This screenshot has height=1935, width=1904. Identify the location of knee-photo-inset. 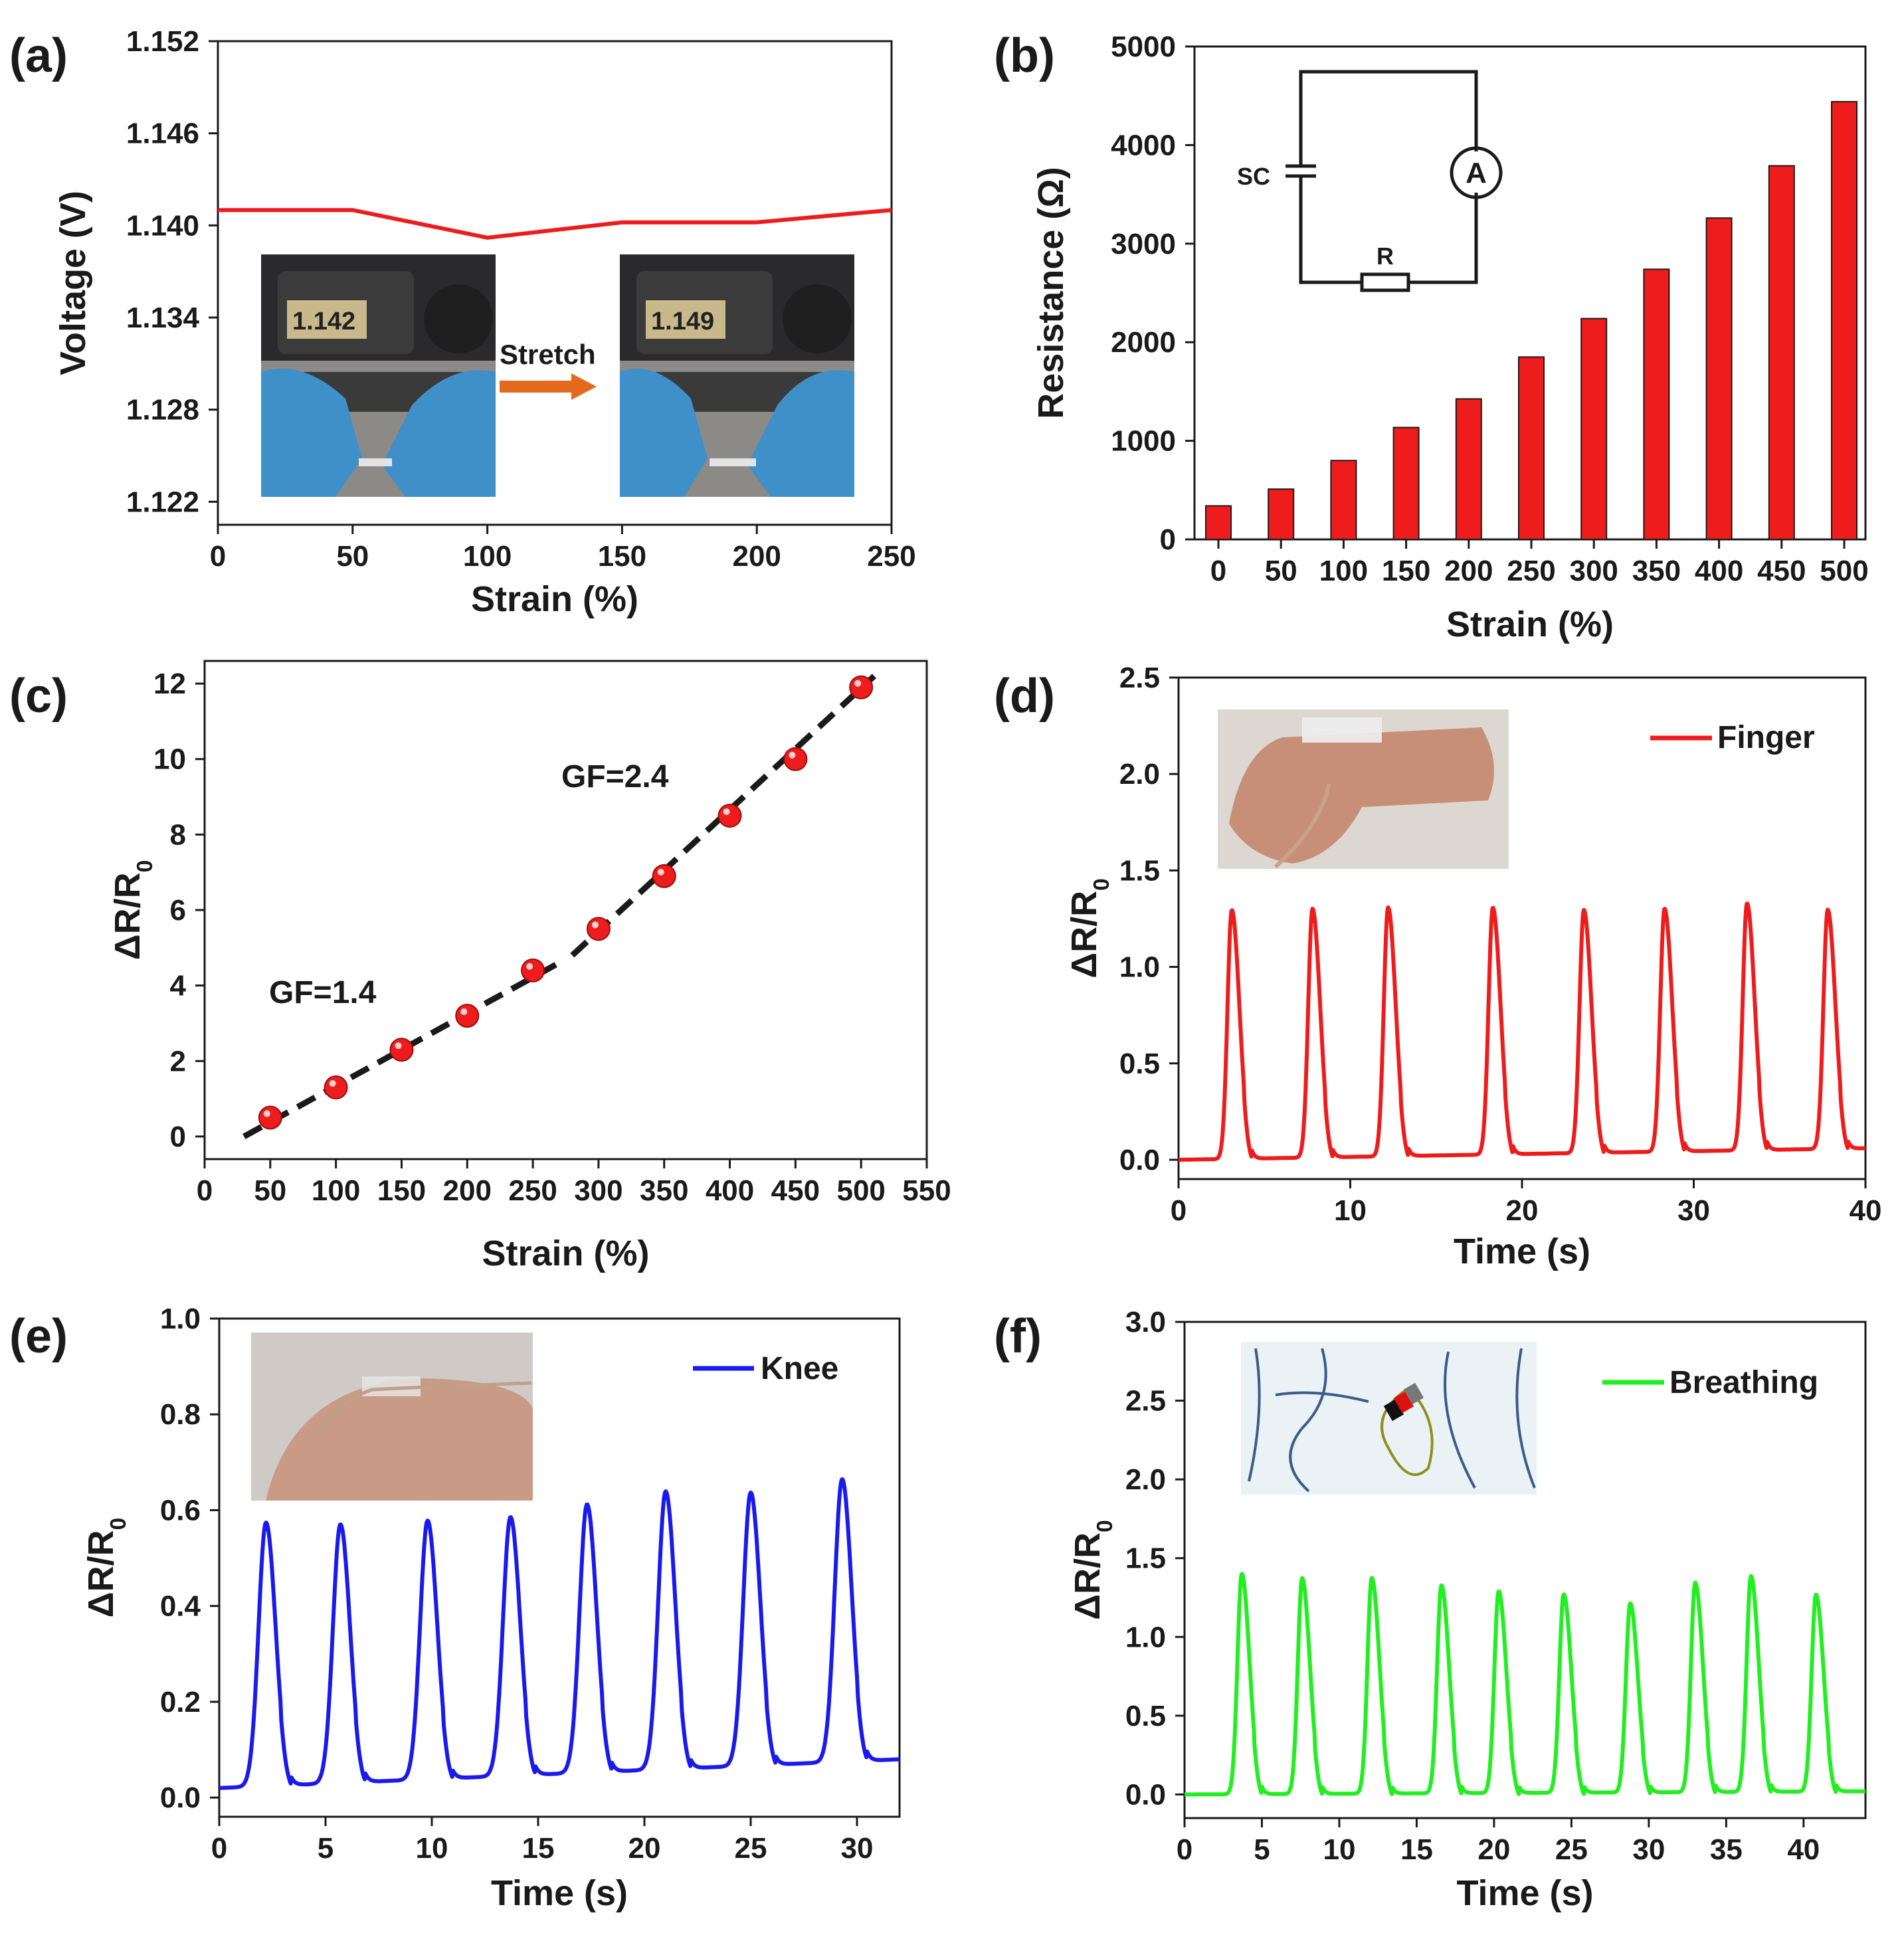
(392, 1417).